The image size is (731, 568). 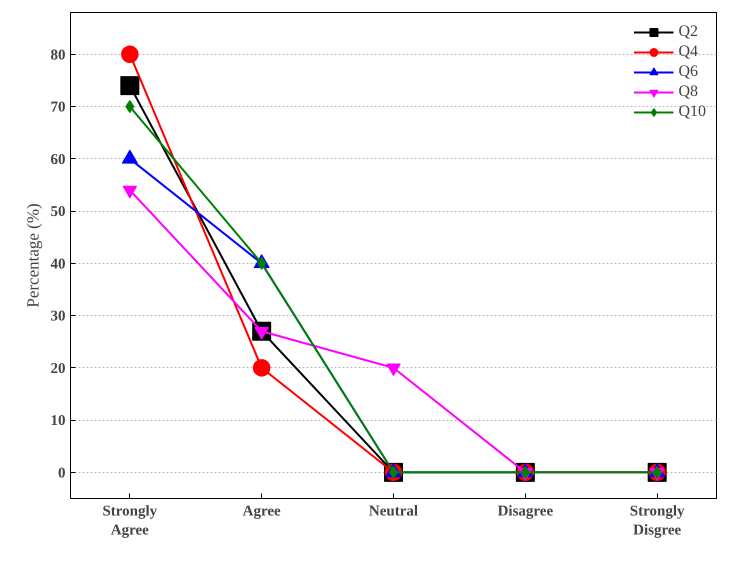 What do you see at coordinates (130, 521) in the screenshot?
I see `x-tick-label: Strongly Agree` at bounding box center [130, 521].